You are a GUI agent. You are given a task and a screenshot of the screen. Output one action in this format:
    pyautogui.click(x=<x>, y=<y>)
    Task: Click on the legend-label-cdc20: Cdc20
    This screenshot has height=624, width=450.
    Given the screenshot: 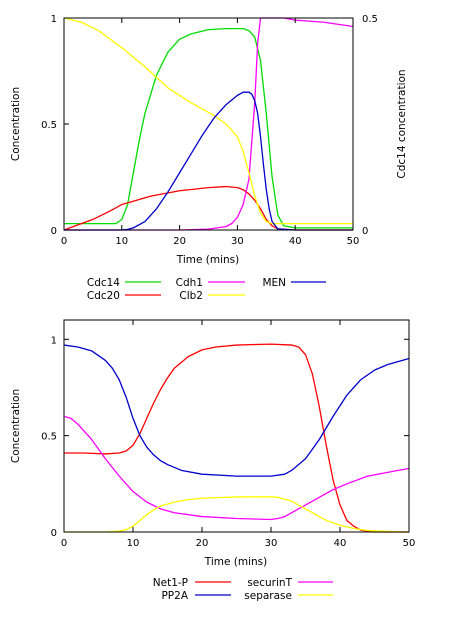 What is the action you would take?
    pyautogui.click(x=103, y=296)
    